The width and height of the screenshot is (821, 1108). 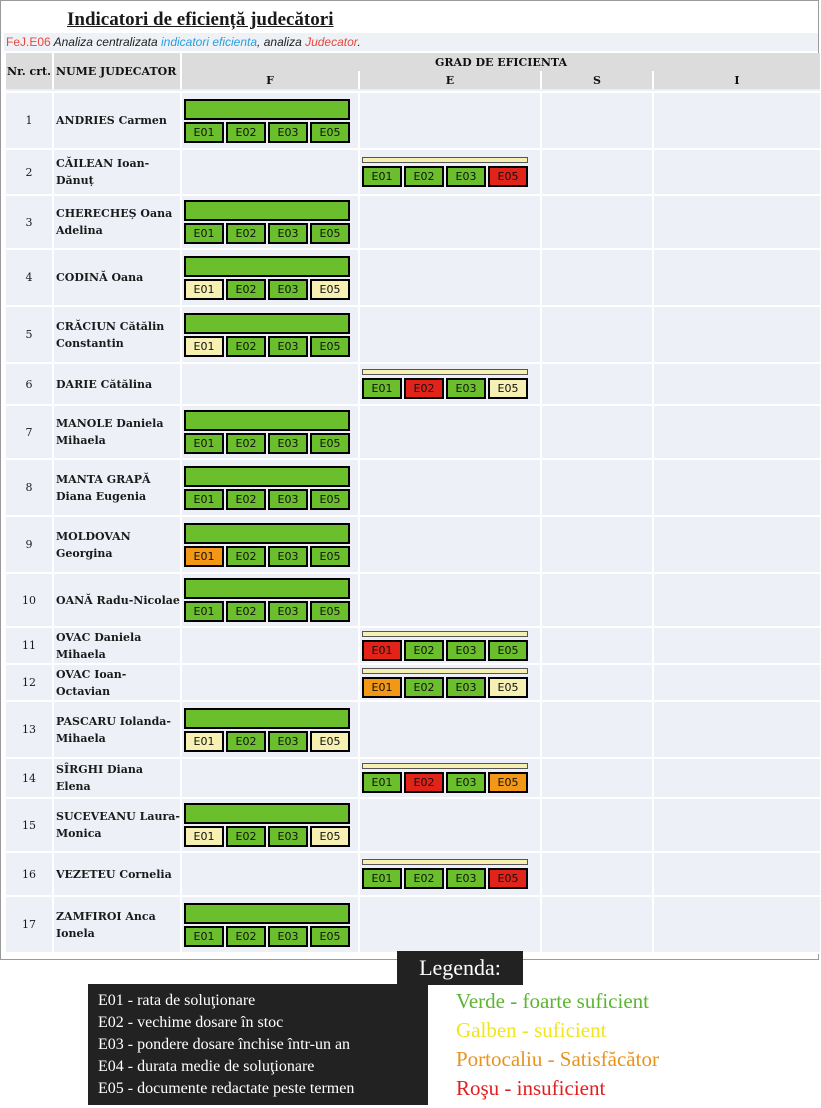 I want to click on table-row: 16 VEZETEU Cornelia E01 E02 E03 E05, so click(x=413, y=875).